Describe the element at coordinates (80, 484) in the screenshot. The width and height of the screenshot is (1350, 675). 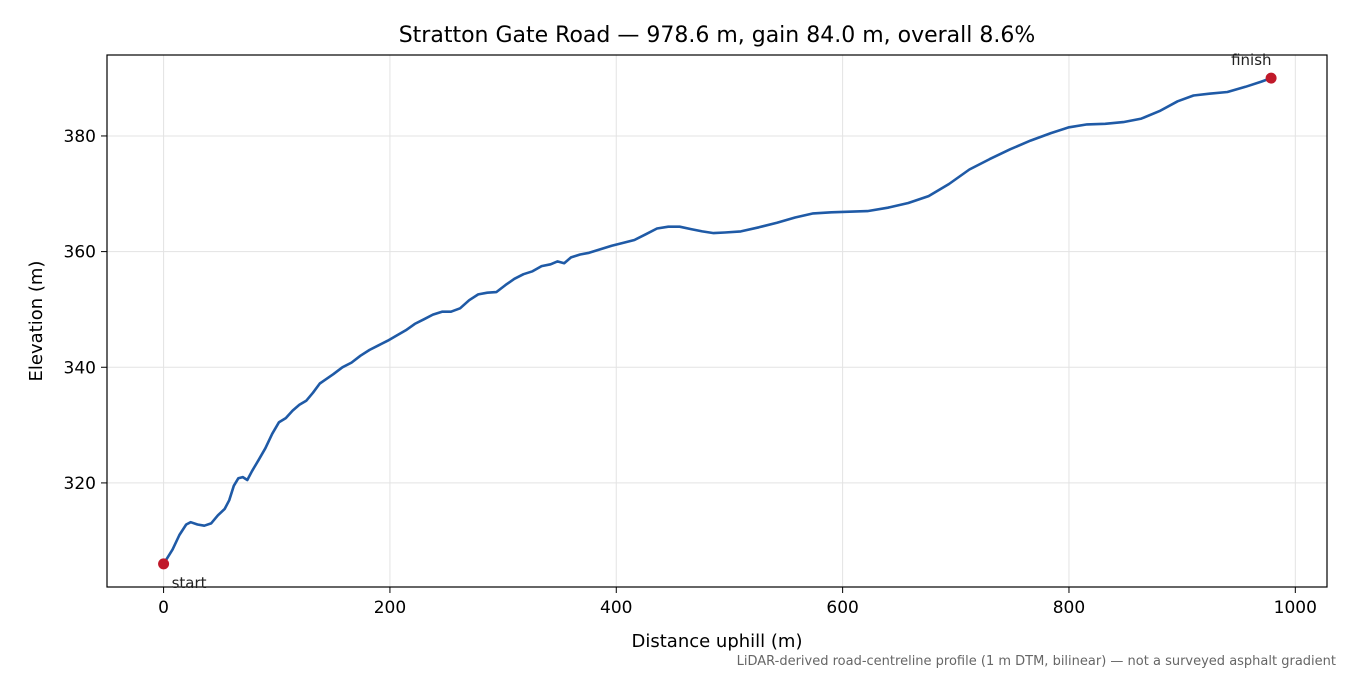
I see `y-tick-label: 320` at that location.